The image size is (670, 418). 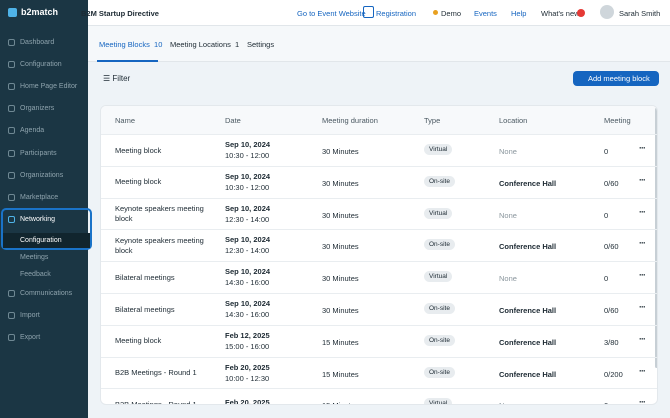 I want to click on events-link: Events, so click(x=485, y=13).